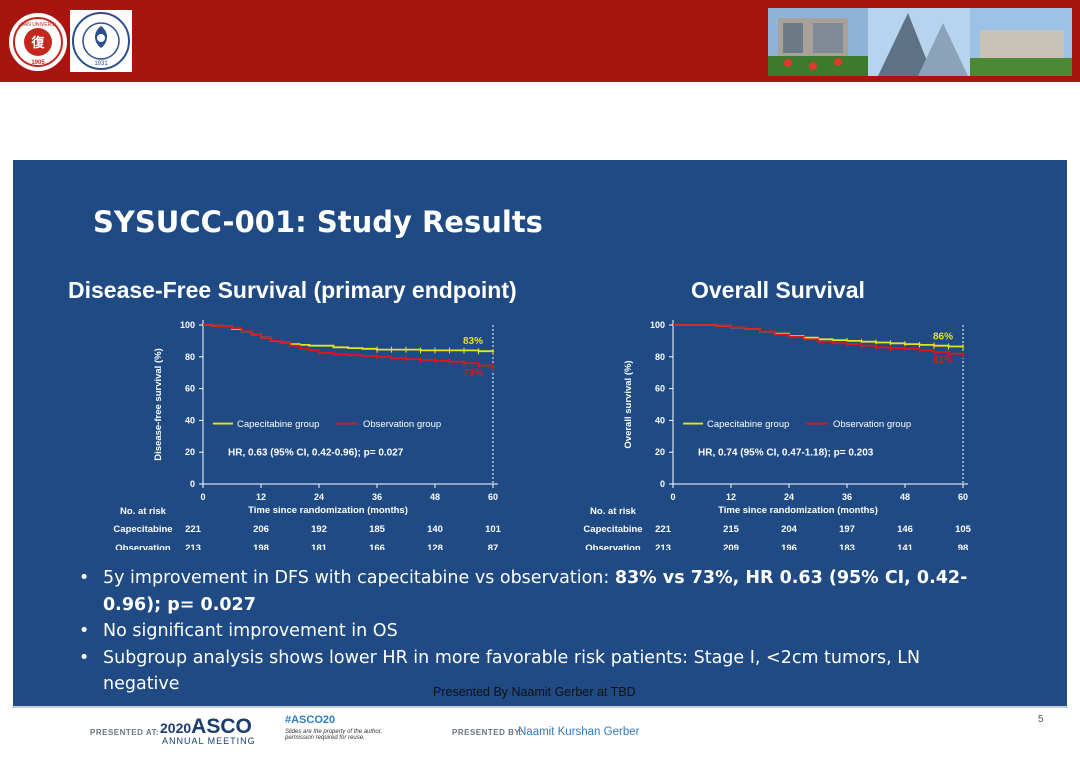 The height and width of the screenshot is (763, 1080). Describe the element at coordinates (473, 373) in the screenshot. I see `observation-end-label: 73%` at that location.